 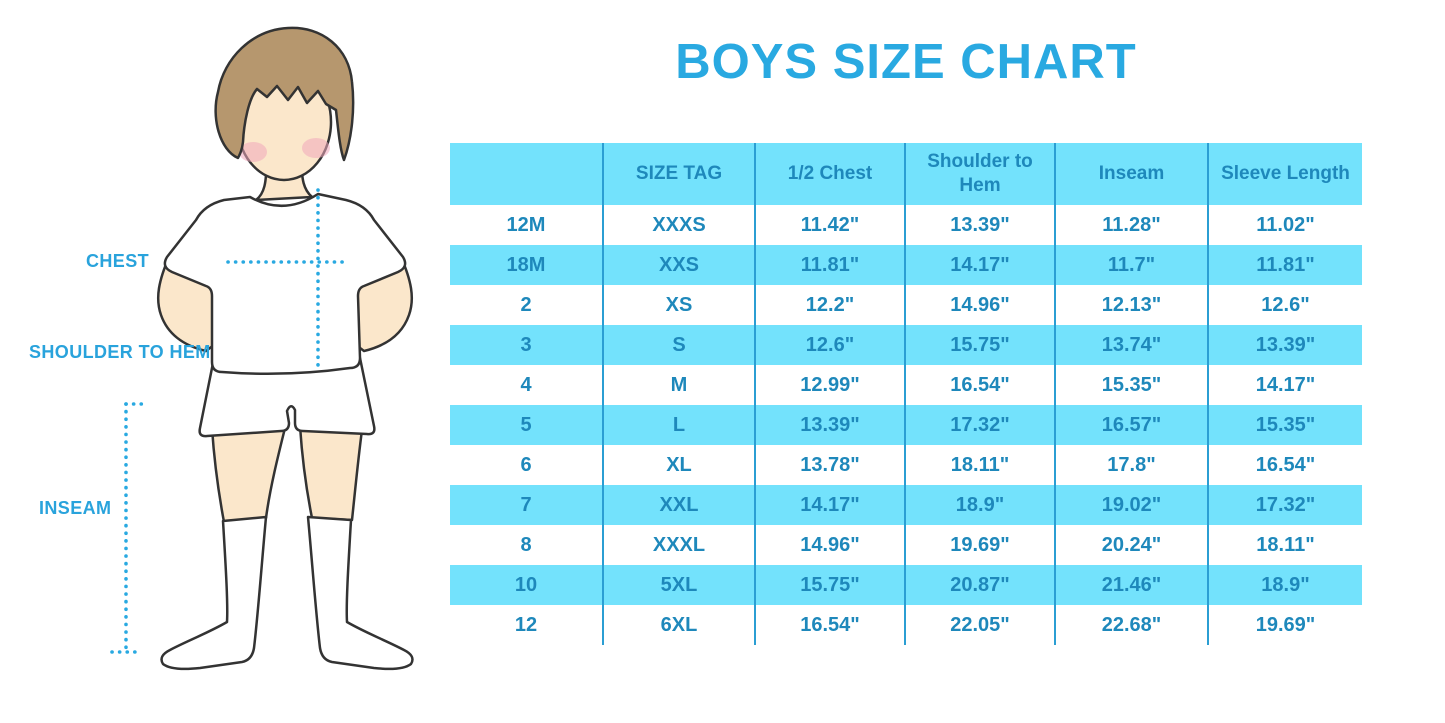 What do you see at coordinates (829, 505) in the screenshot?
I see `half-chest-cell: 14.17"` at bounding box center [829, 505].